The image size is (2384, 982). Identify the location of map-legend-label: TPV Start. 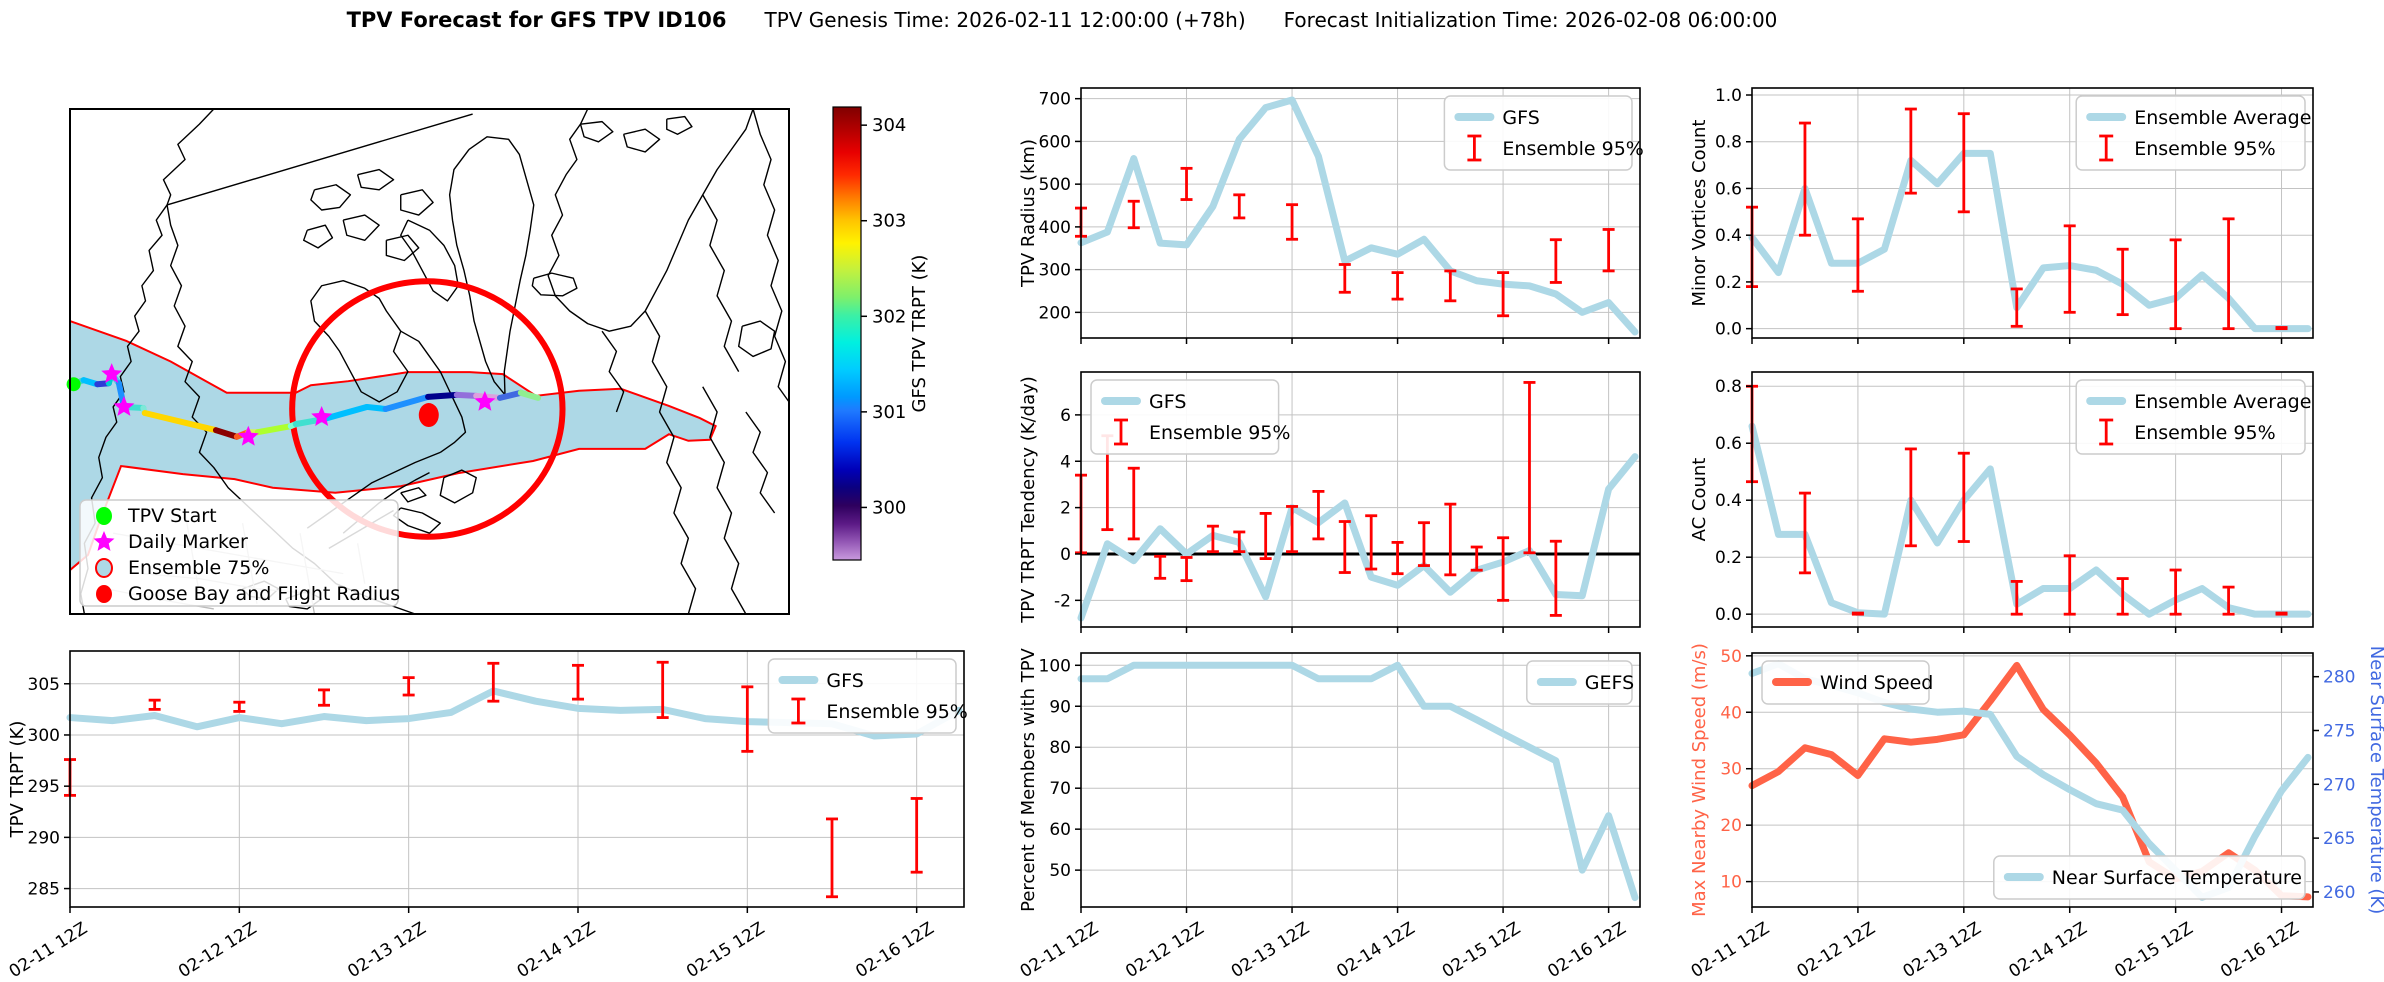
(172, 516).